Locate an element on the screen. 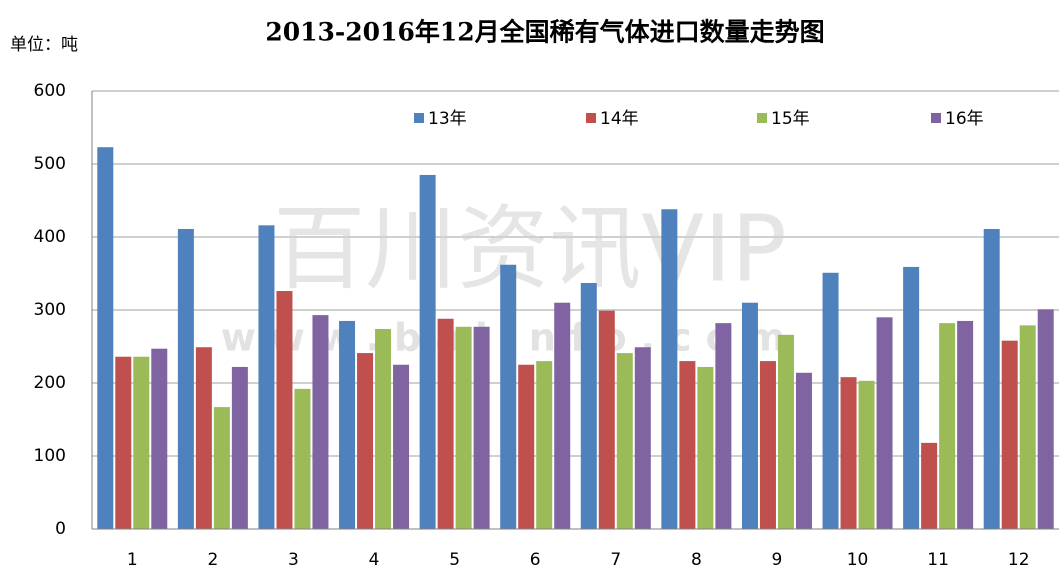  y-tick-label: 300 is located at coordinates (50, 310).